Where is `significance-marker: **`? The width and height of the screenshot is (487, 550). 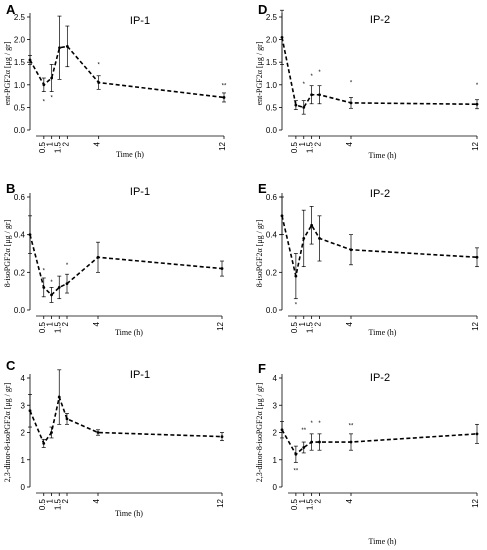 significance-marker: ** is located at coordinates (224, 87).